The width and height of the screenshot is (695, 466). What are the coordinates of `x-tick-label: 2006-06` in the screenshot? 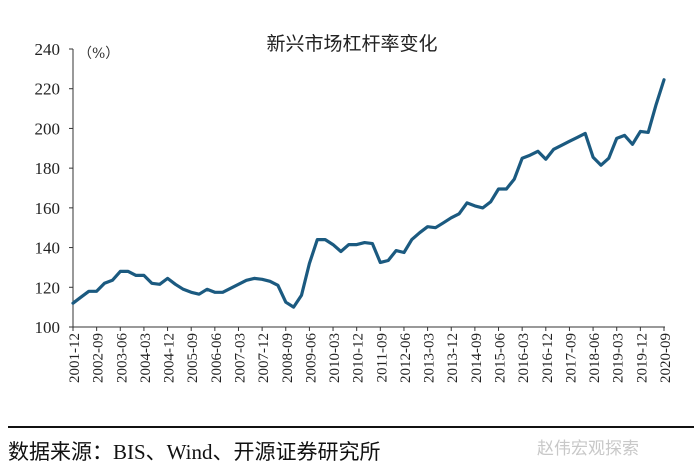 It's located at (217, 358).